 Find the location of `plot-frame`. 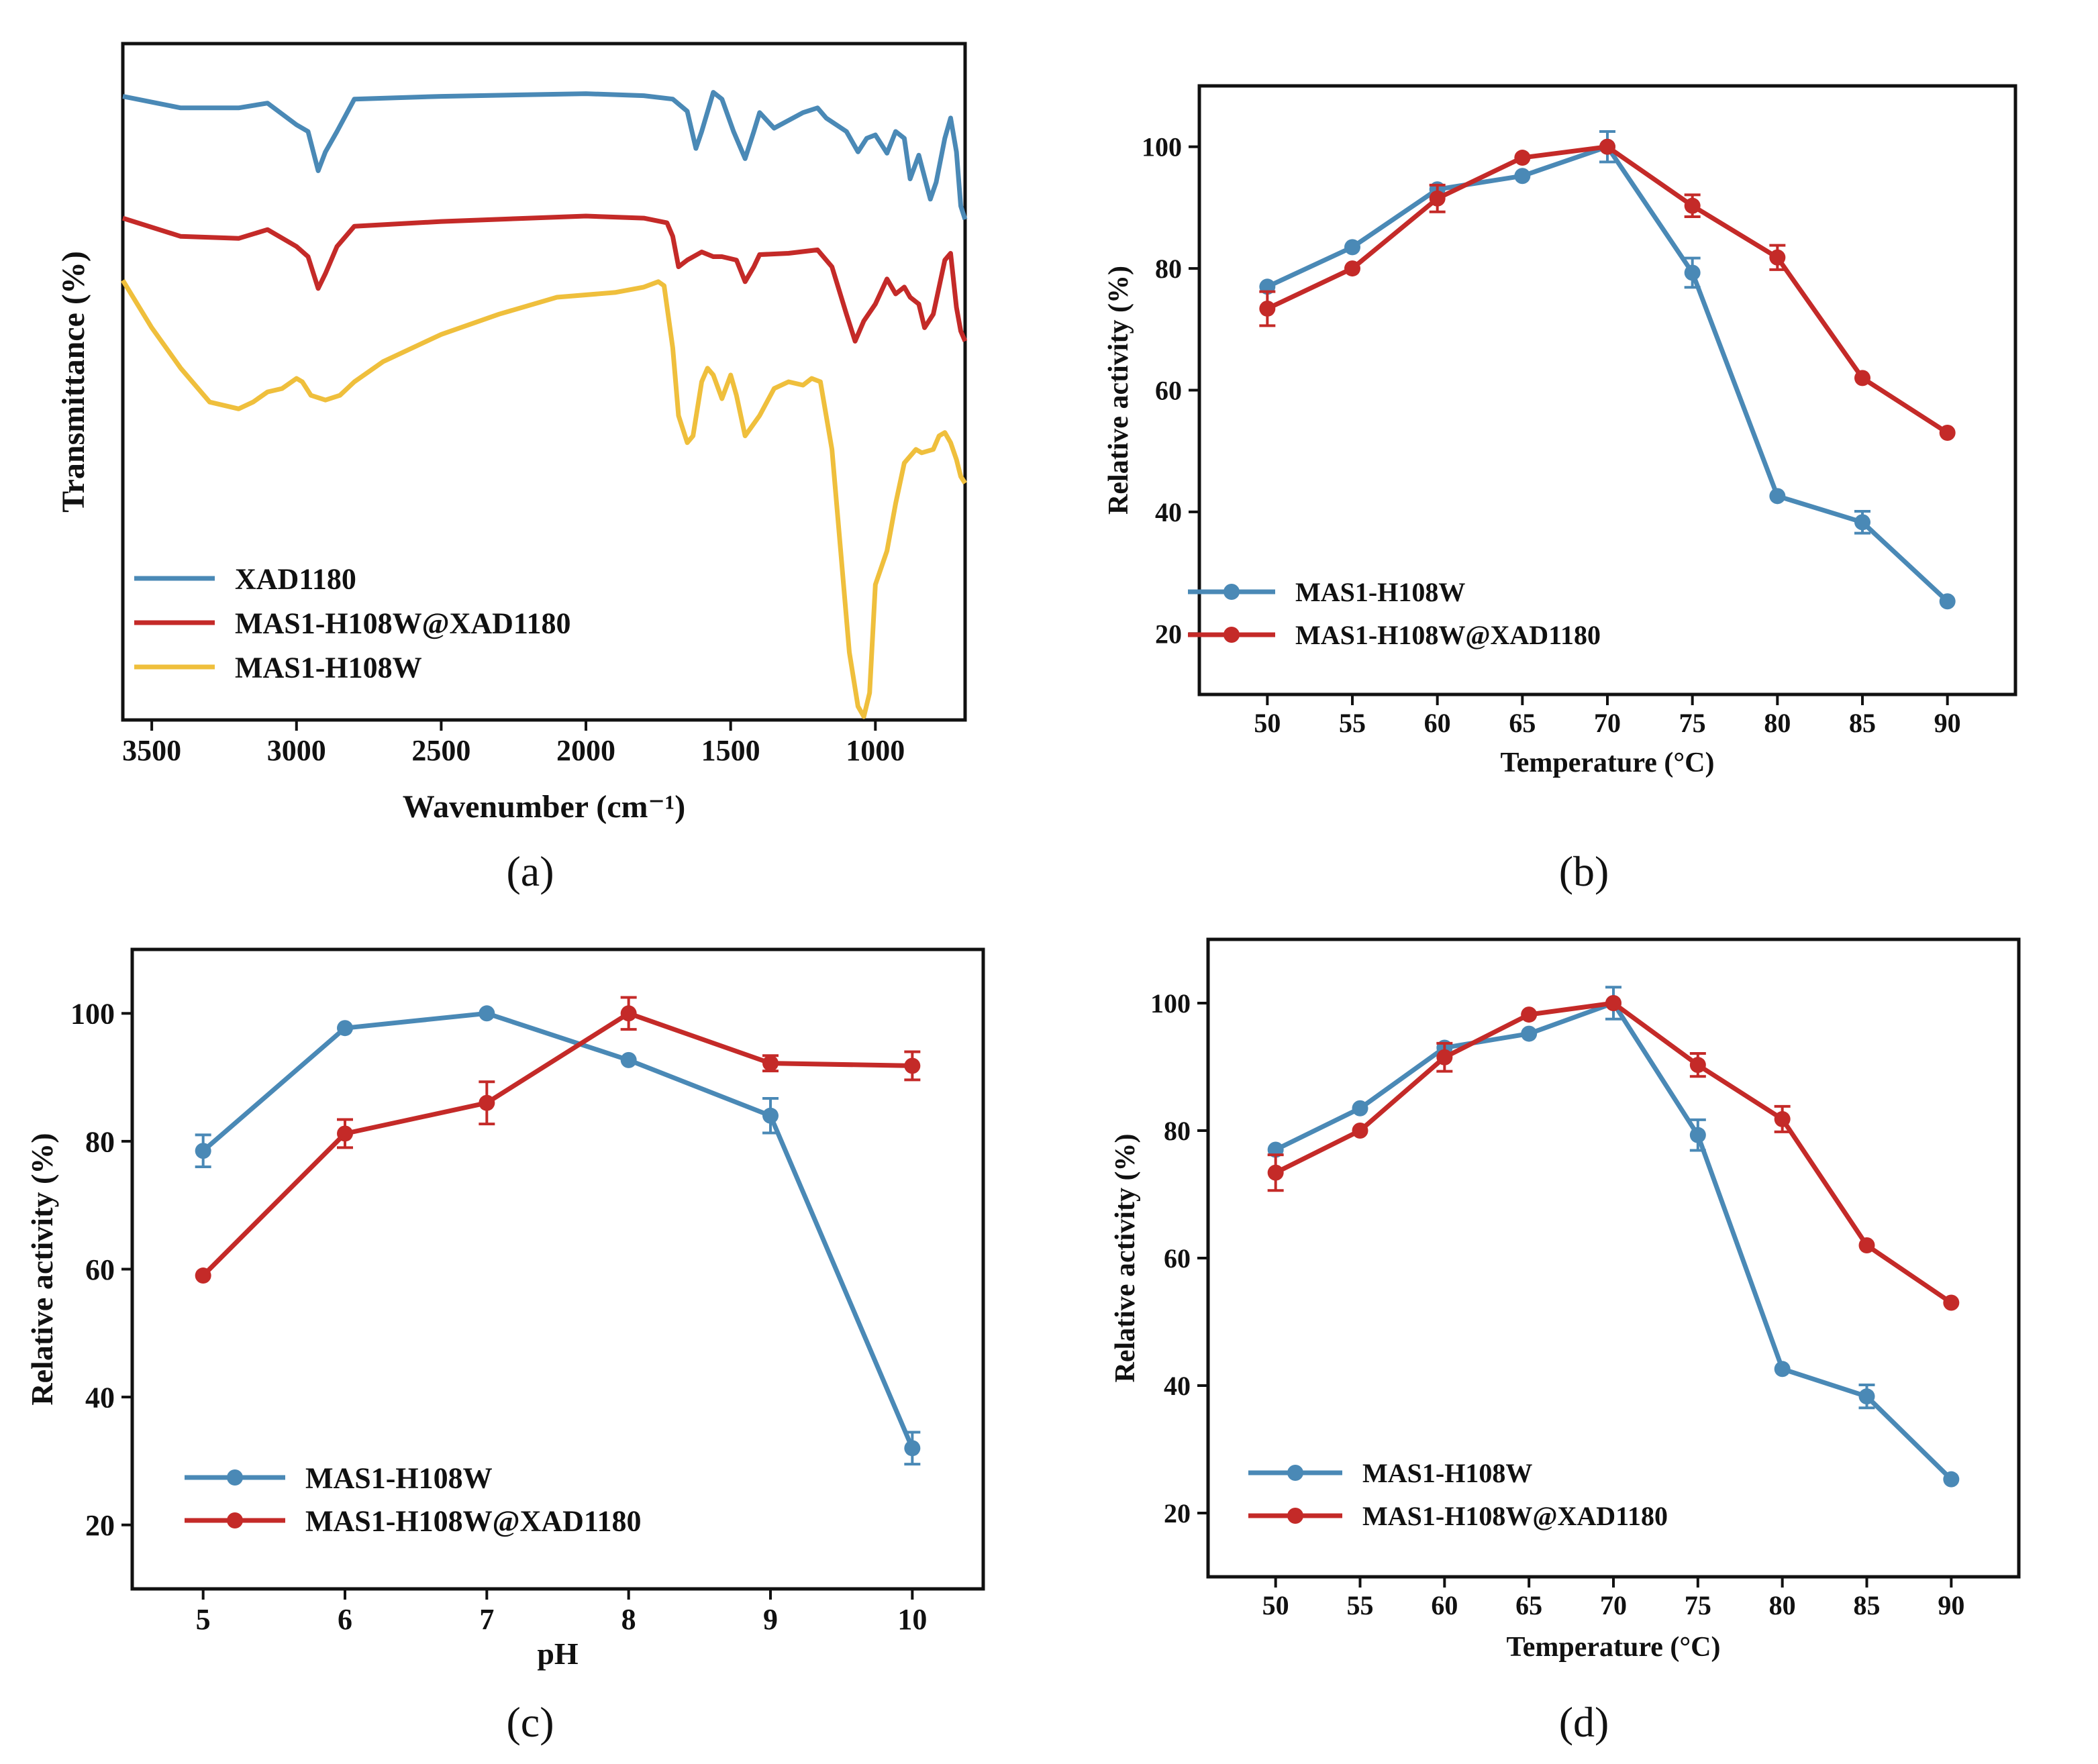

plot-frame is located at coordinates (1613, 1258).